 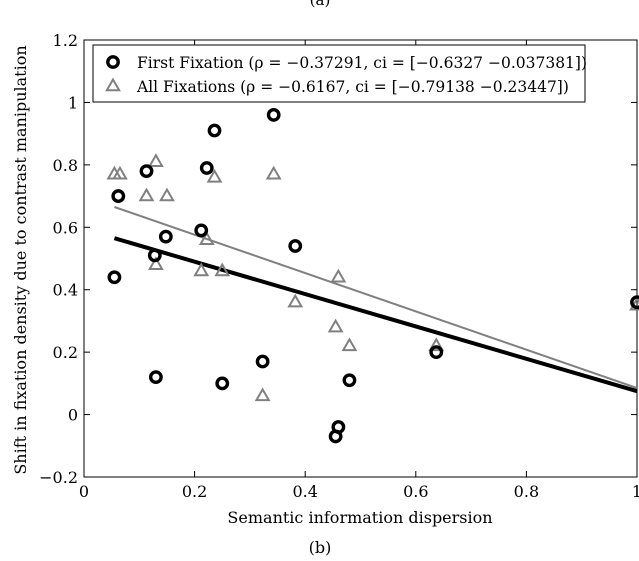 I want to click on legend-circle-marker, so click(x=113, y=62).